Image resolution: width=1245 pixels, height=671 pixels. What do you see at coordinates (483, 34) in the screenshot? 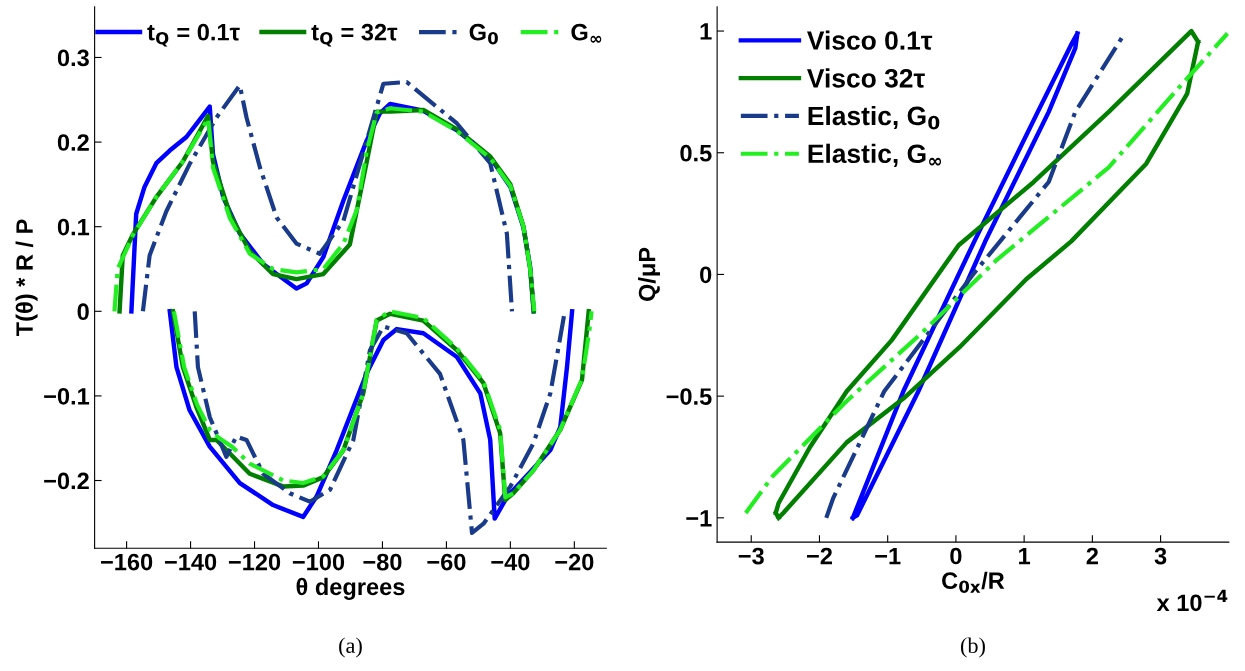
I see `legend-label: G$_{0}$` at bounding box center [483, 34].